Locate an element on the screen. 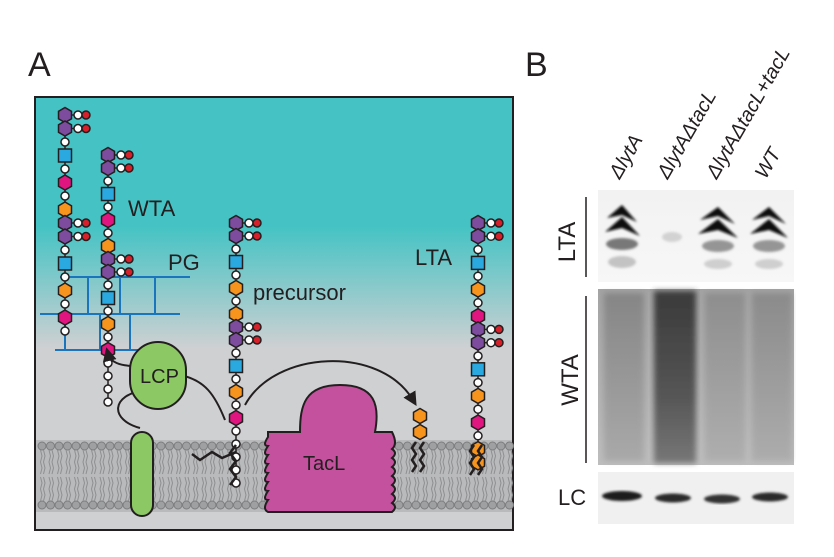 This screenshot has height=557, width=834. panel-b-letter: B is located at coordinates (536, 65).